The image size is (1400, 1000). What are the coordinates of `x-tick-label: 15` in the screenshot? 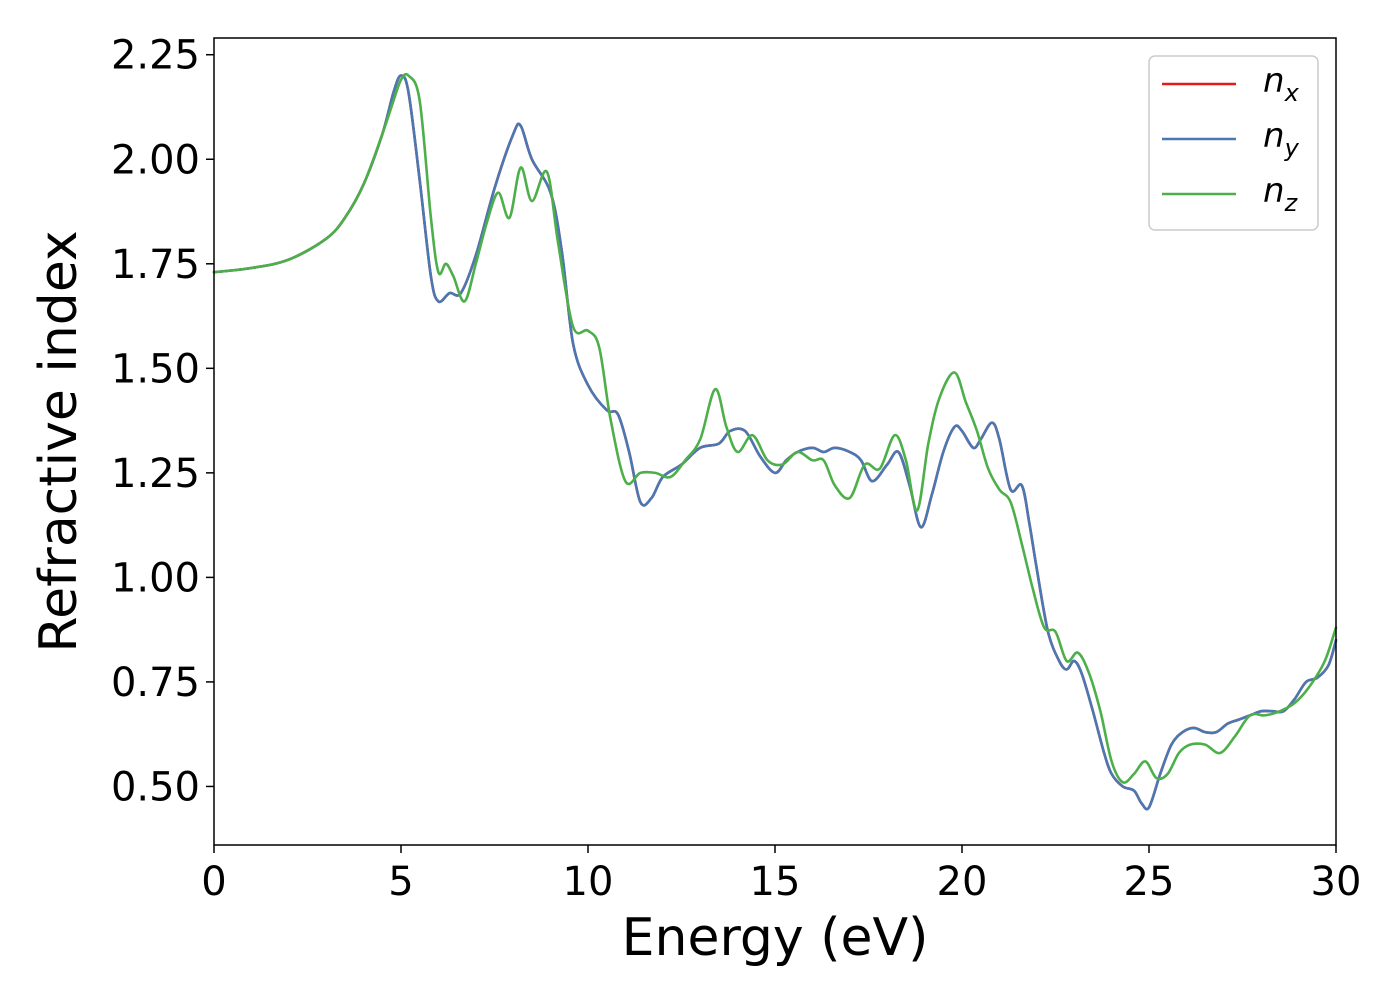 It's located at (775, 882).